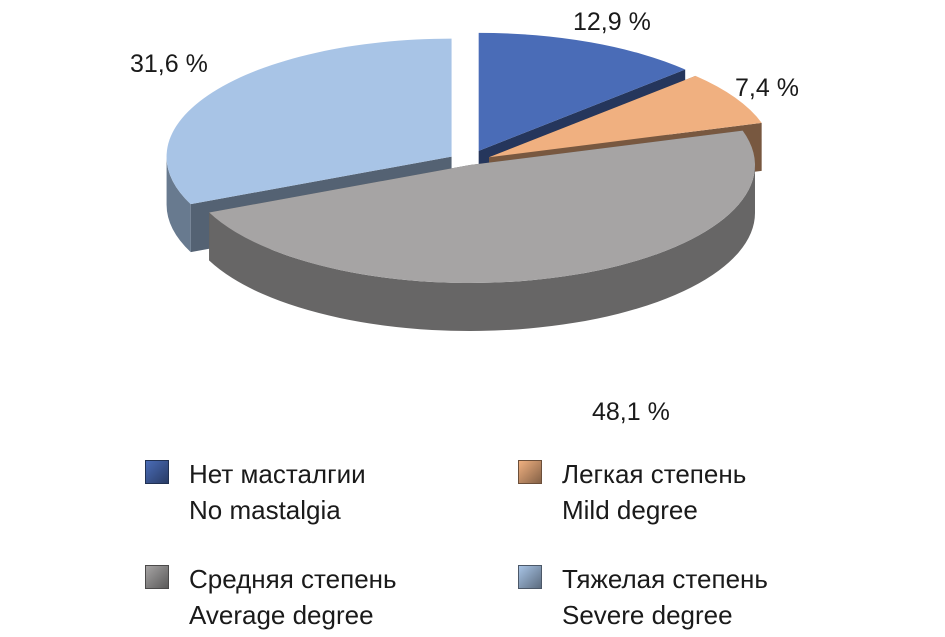 The height and width of the screenshot is (637, 945). I want to click on pie-slice-top-severe, so click(309, 121).